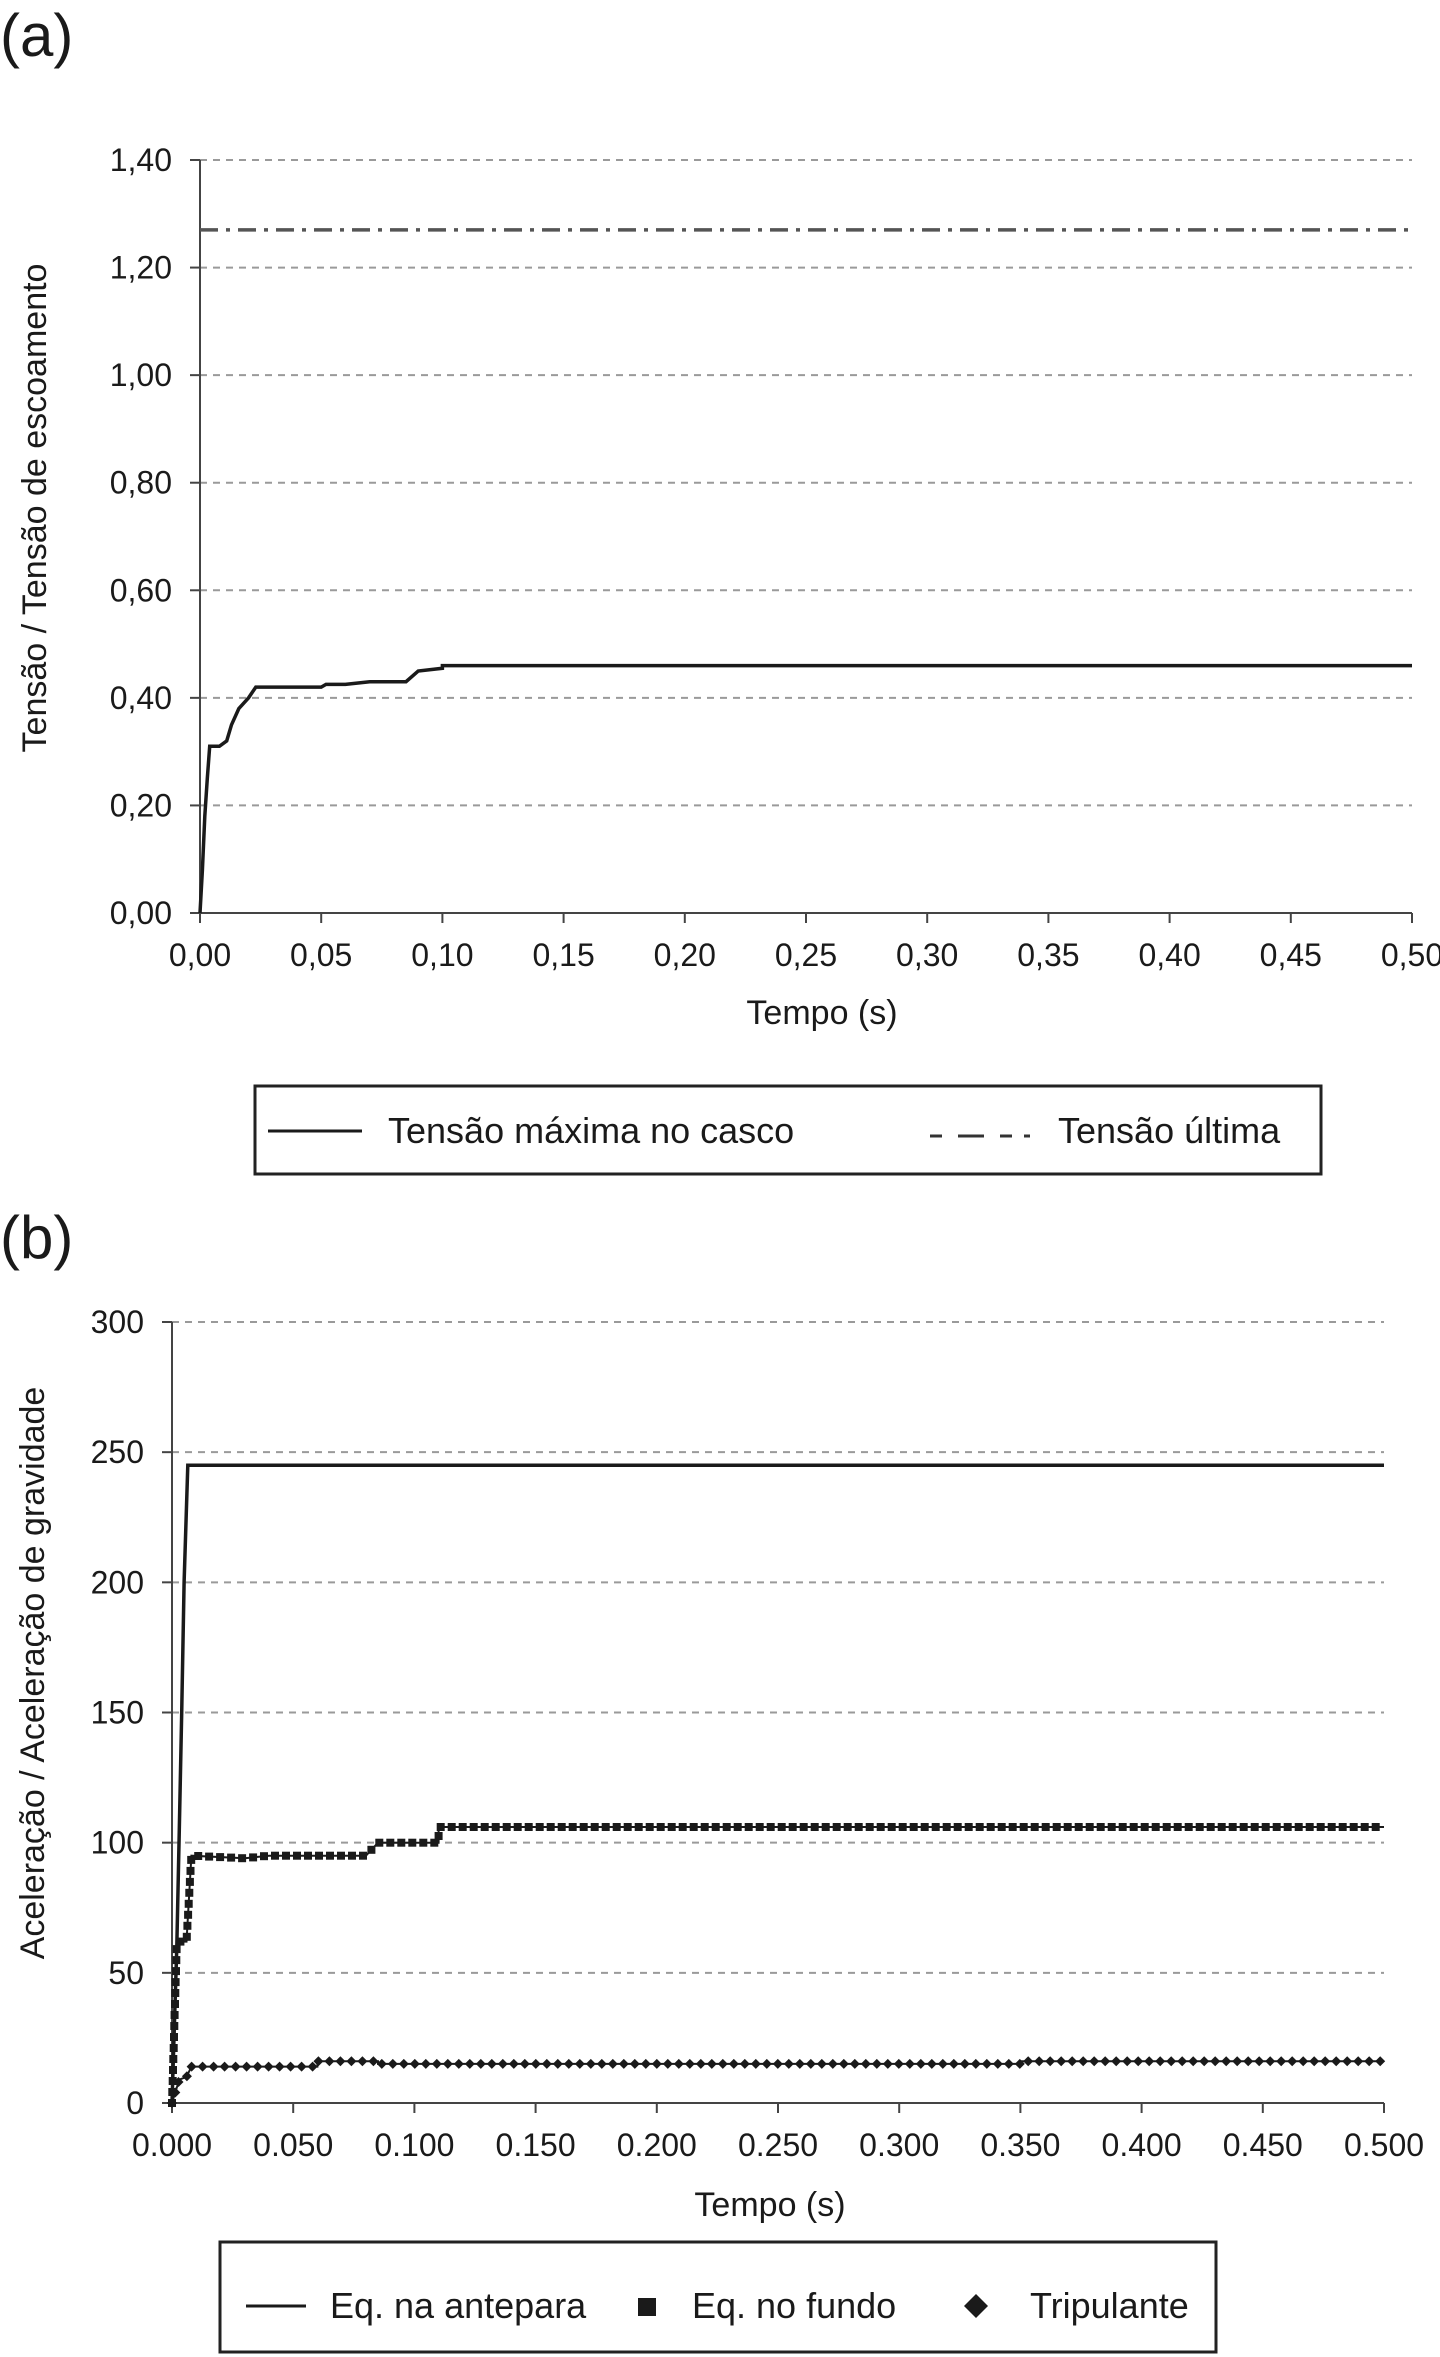  What do you see at coordinates (769, 2205) in the screenshot?
I see `panel-b-x-axis-title: Tempo (s)` at bounding box center [769, 2205].